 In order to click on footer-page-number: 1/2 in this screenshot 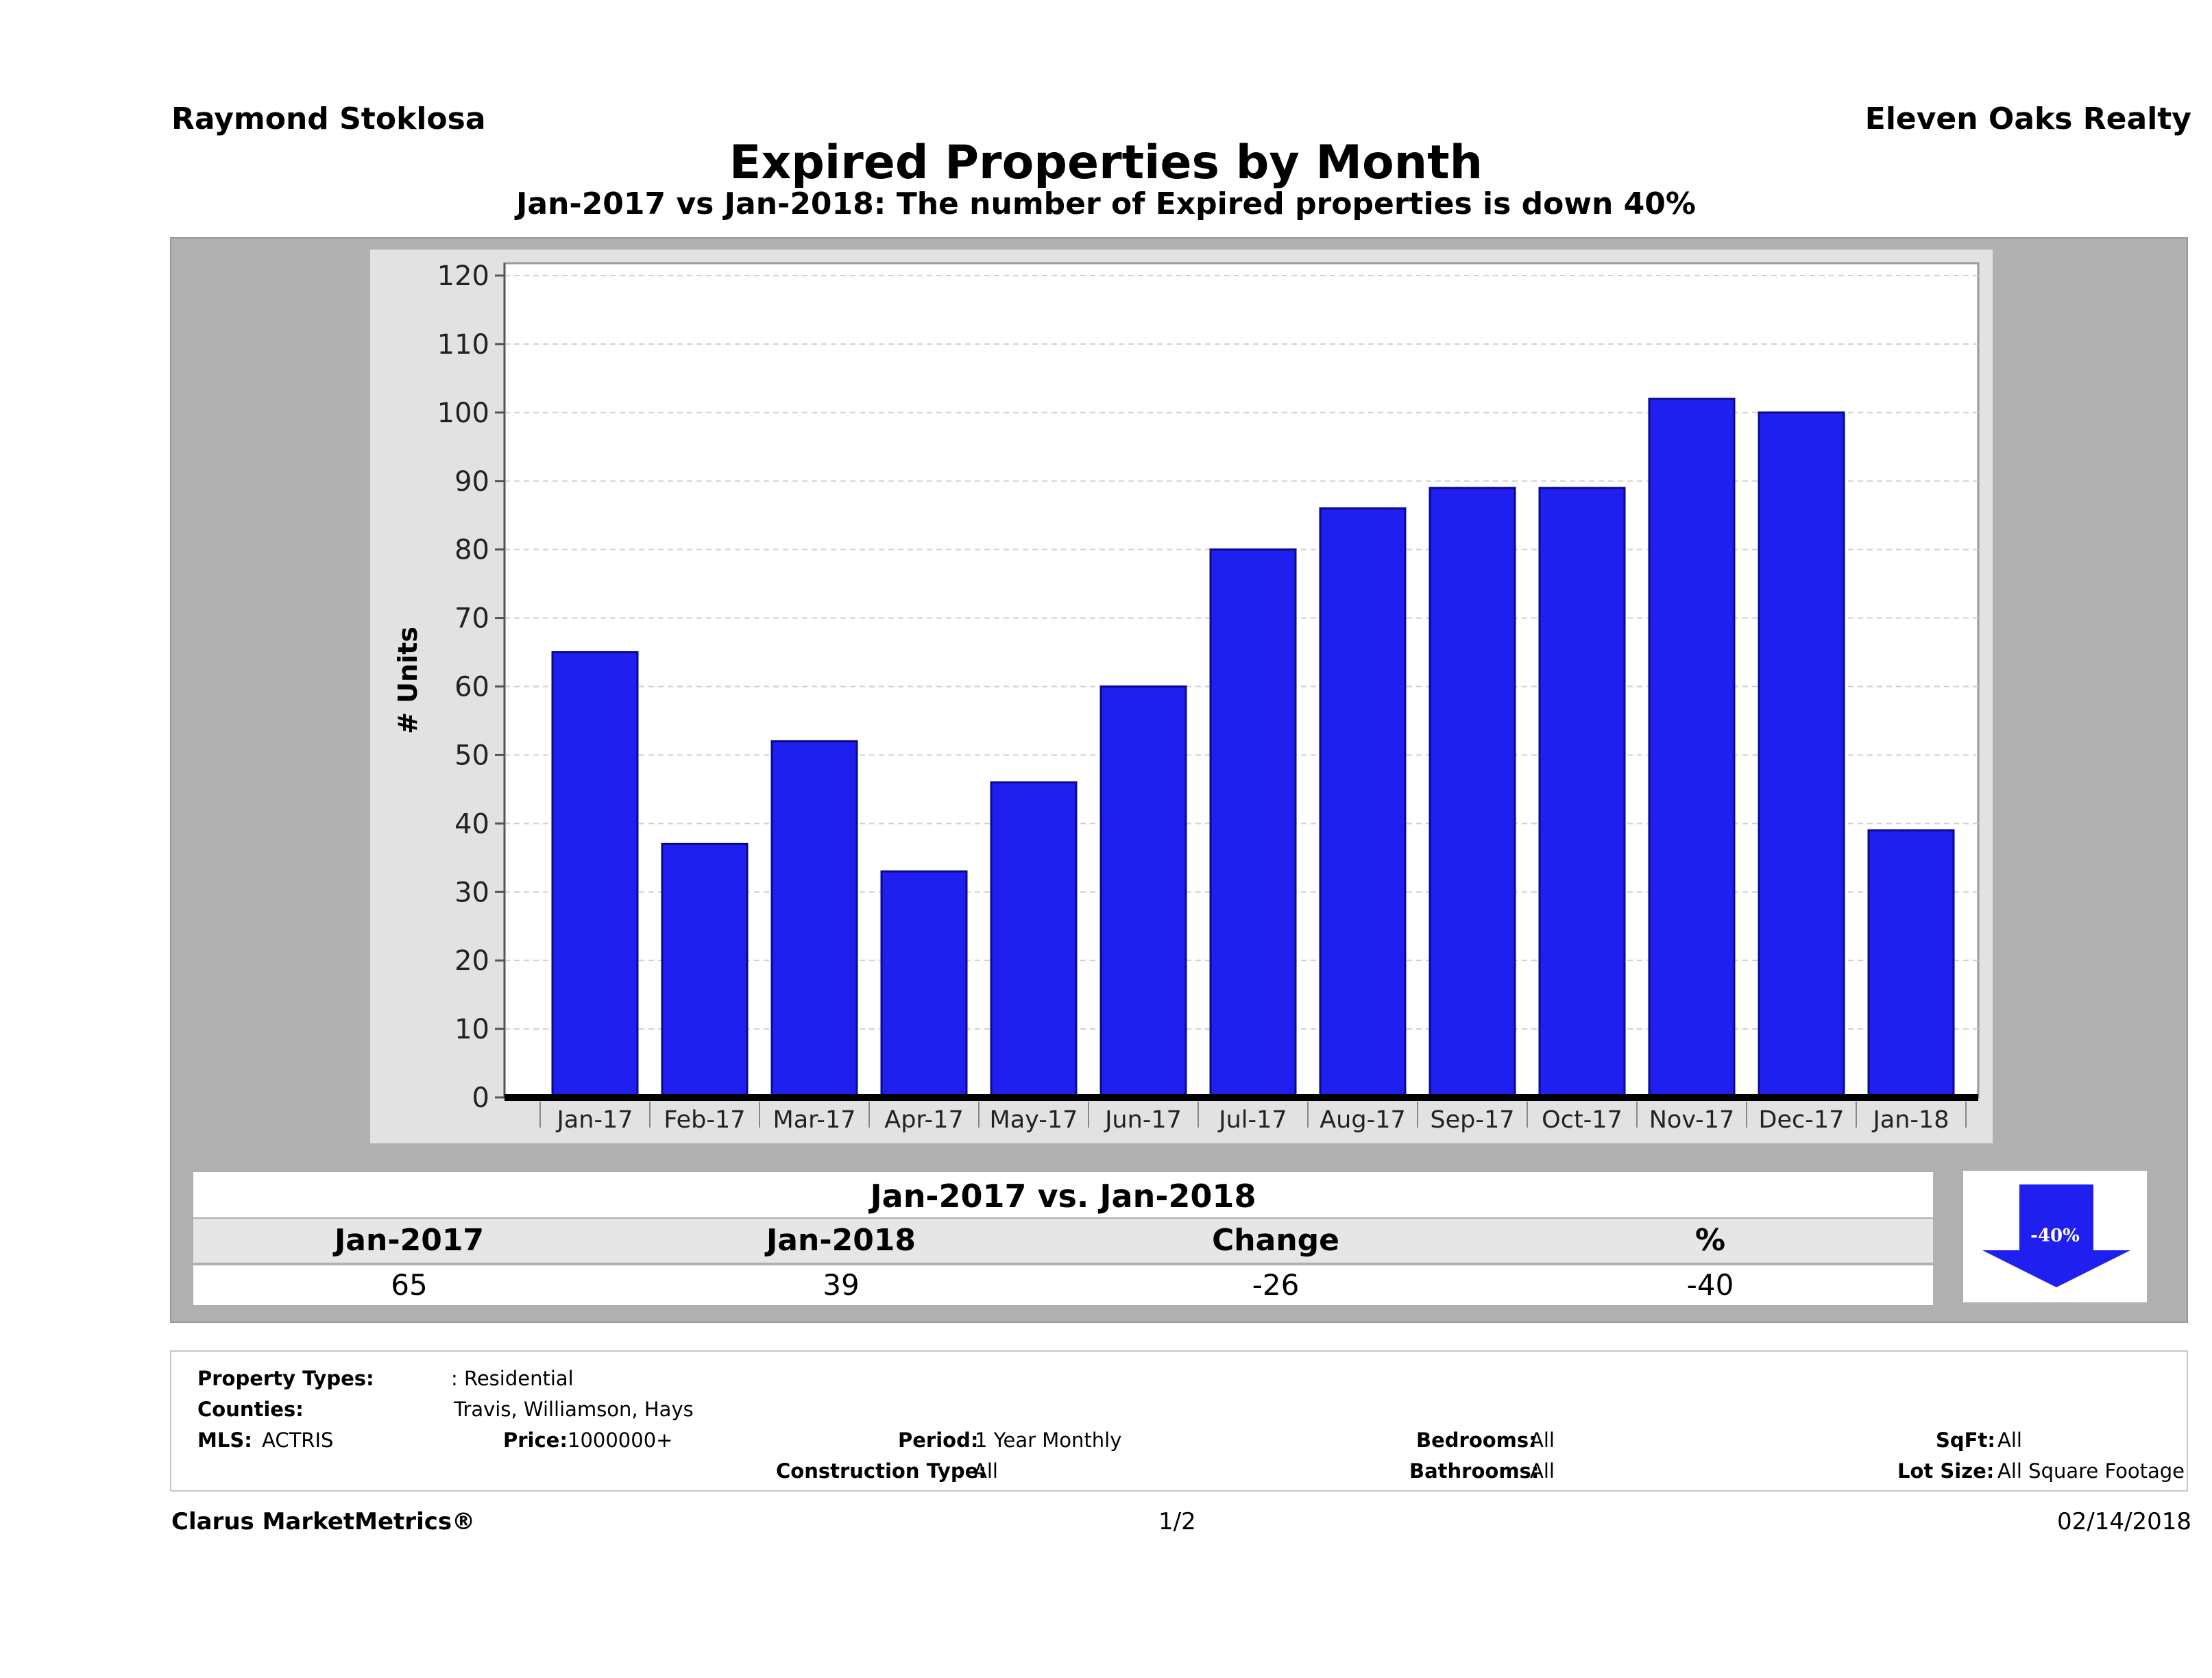, I will do `click(1177, 1521)`.